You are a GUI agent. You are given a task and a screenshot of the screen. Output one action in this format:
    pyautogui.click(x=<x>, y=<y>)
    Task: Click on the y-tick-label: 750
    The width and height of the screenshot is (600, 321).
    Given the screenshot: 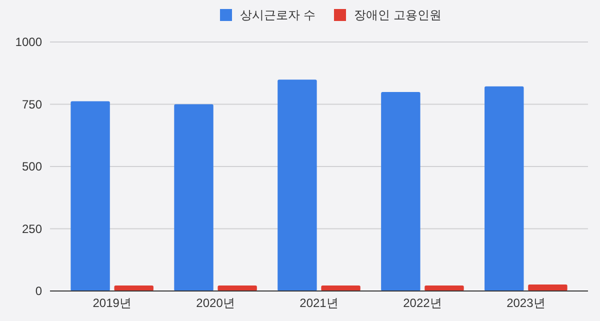 What is the action you would take?
    pyautogui.click(x=32, y=104)
    